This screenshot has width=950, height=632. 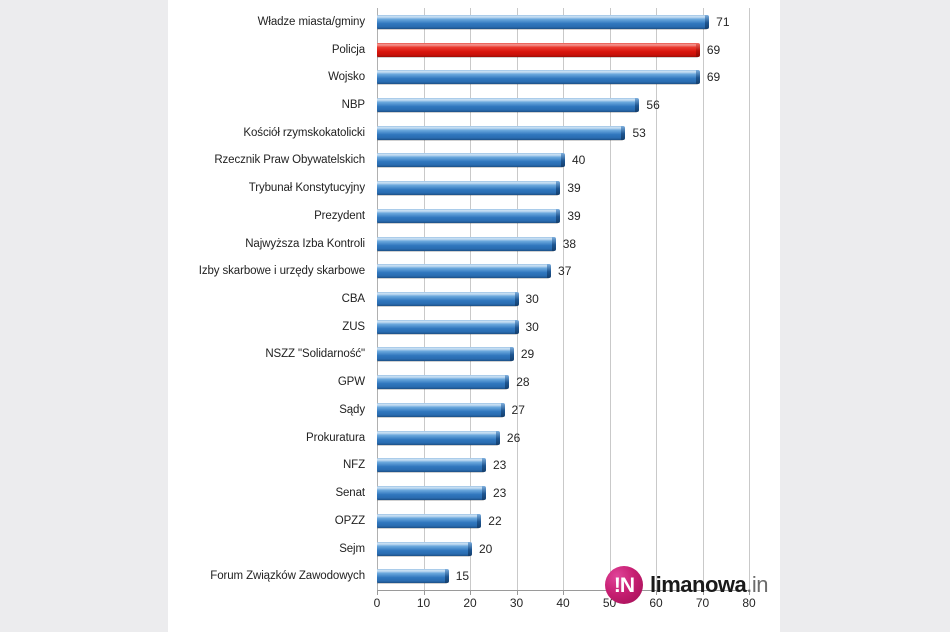 What do you see at coordinates (698, 584) in the screenshot?
I see `logo-name: limanowa` at bounding box center [698, 584].